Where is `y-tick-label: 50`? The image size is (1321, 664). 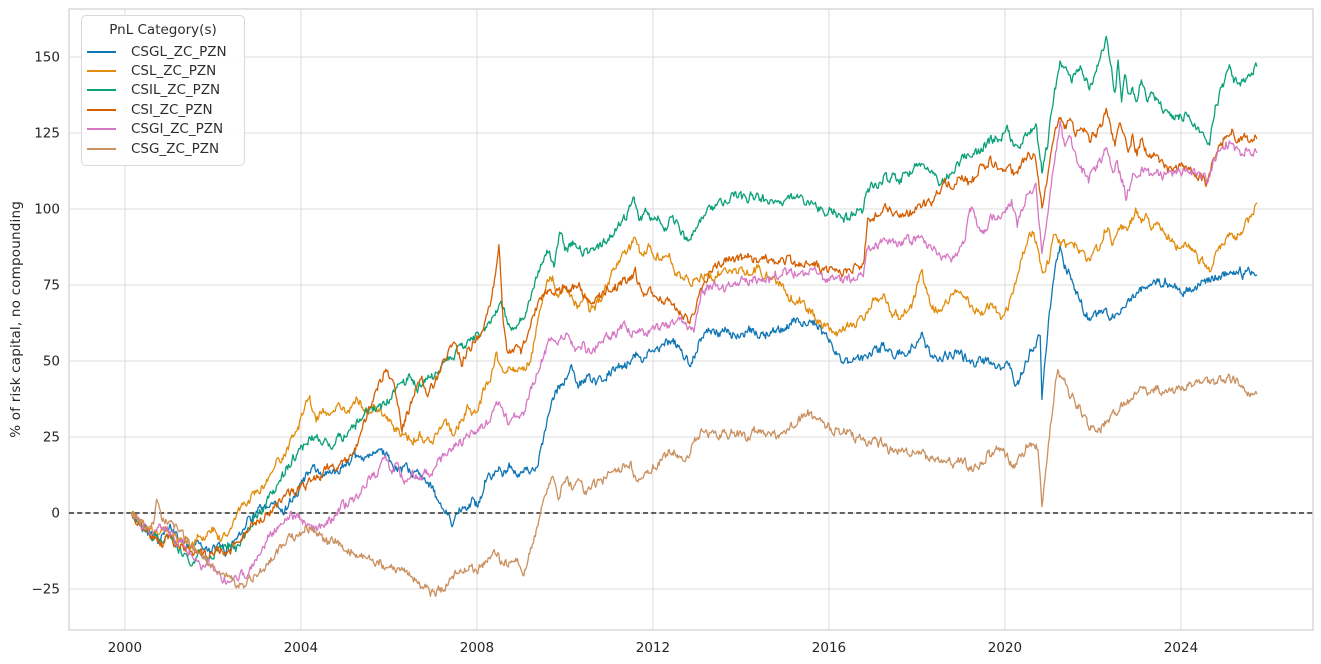 y-tick-label: 50 is located at coordinates (51, 361).